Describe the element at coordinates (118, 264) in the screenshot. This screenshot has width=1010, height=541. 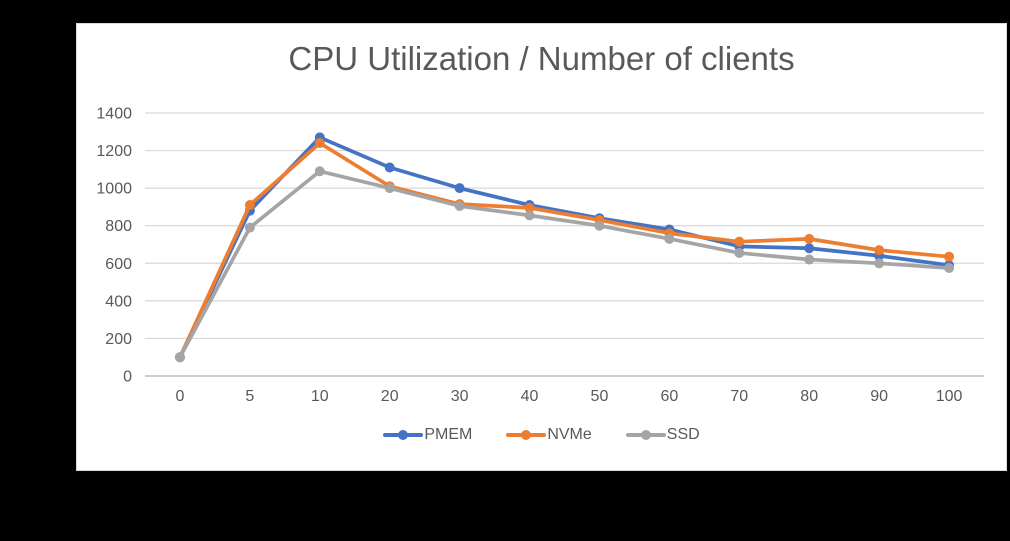
I see `y-tick-label: 600` at that location.